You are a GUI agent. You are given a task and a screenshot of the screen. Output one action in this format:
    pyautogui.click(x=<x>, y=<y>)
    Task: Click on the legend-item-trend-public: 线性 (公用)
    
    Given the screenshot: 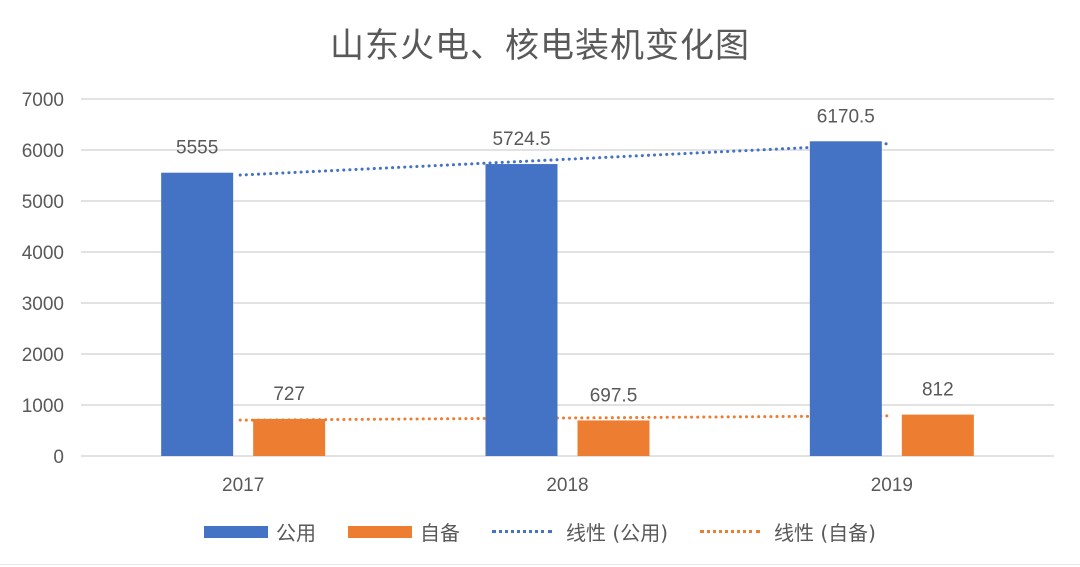 What is the action you would take?
    pyautogui.click(x=580, y=531)
    